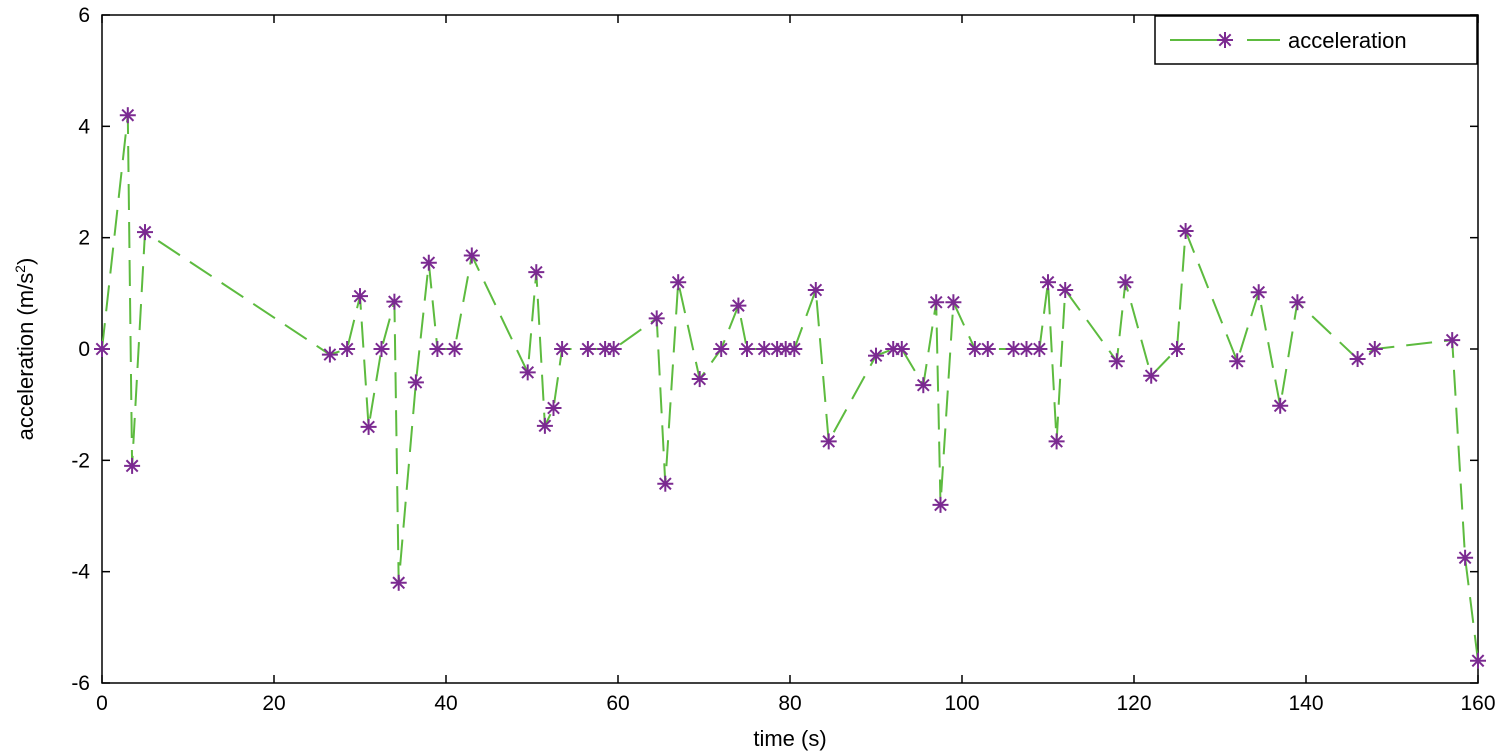 The width and height of the screenshot is (1500, 755). I want to click on x-tick-label: 40, so click(445, 703).